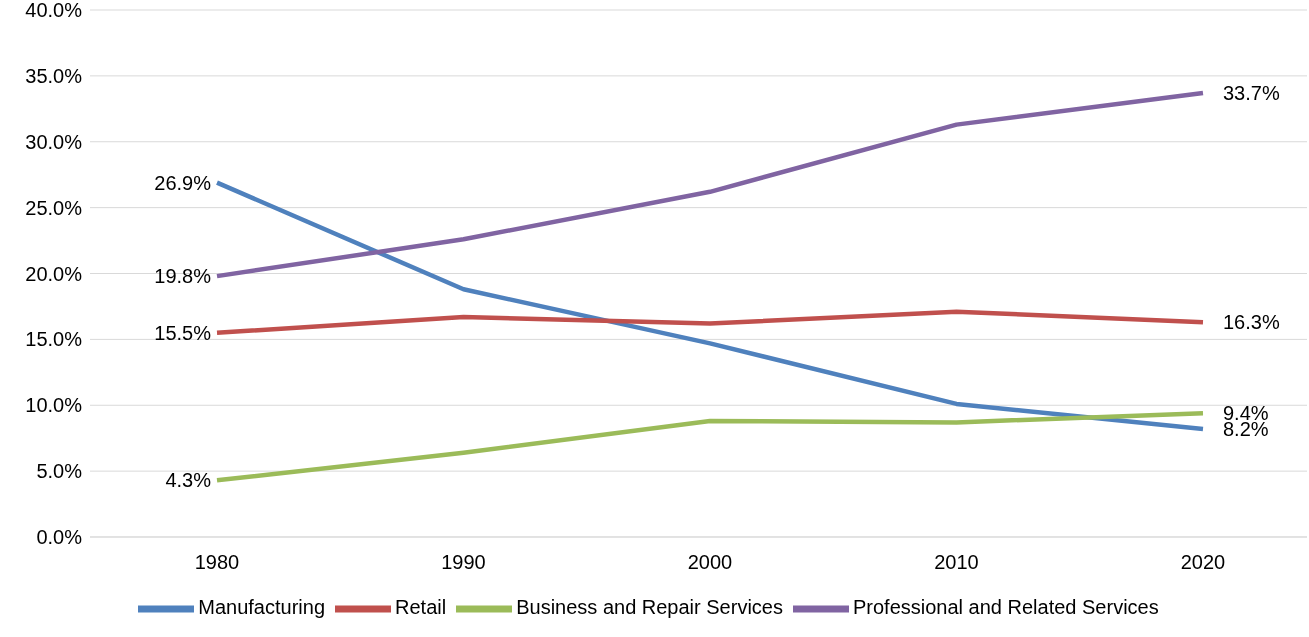 The height and width of the screenshot is (637, 1309). What do you see at coordinates (1251, 322) in the screenshot?
I see `data-label: 16.3%` at bounding box center [1251, 322].